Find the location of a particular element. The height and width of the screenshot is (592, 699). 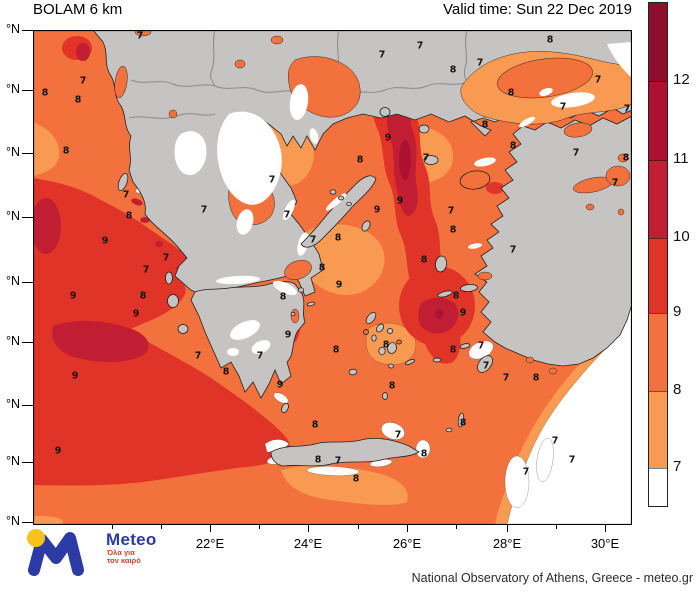

colorbar-tick-label: 12 is located at coordinates (681, 79).